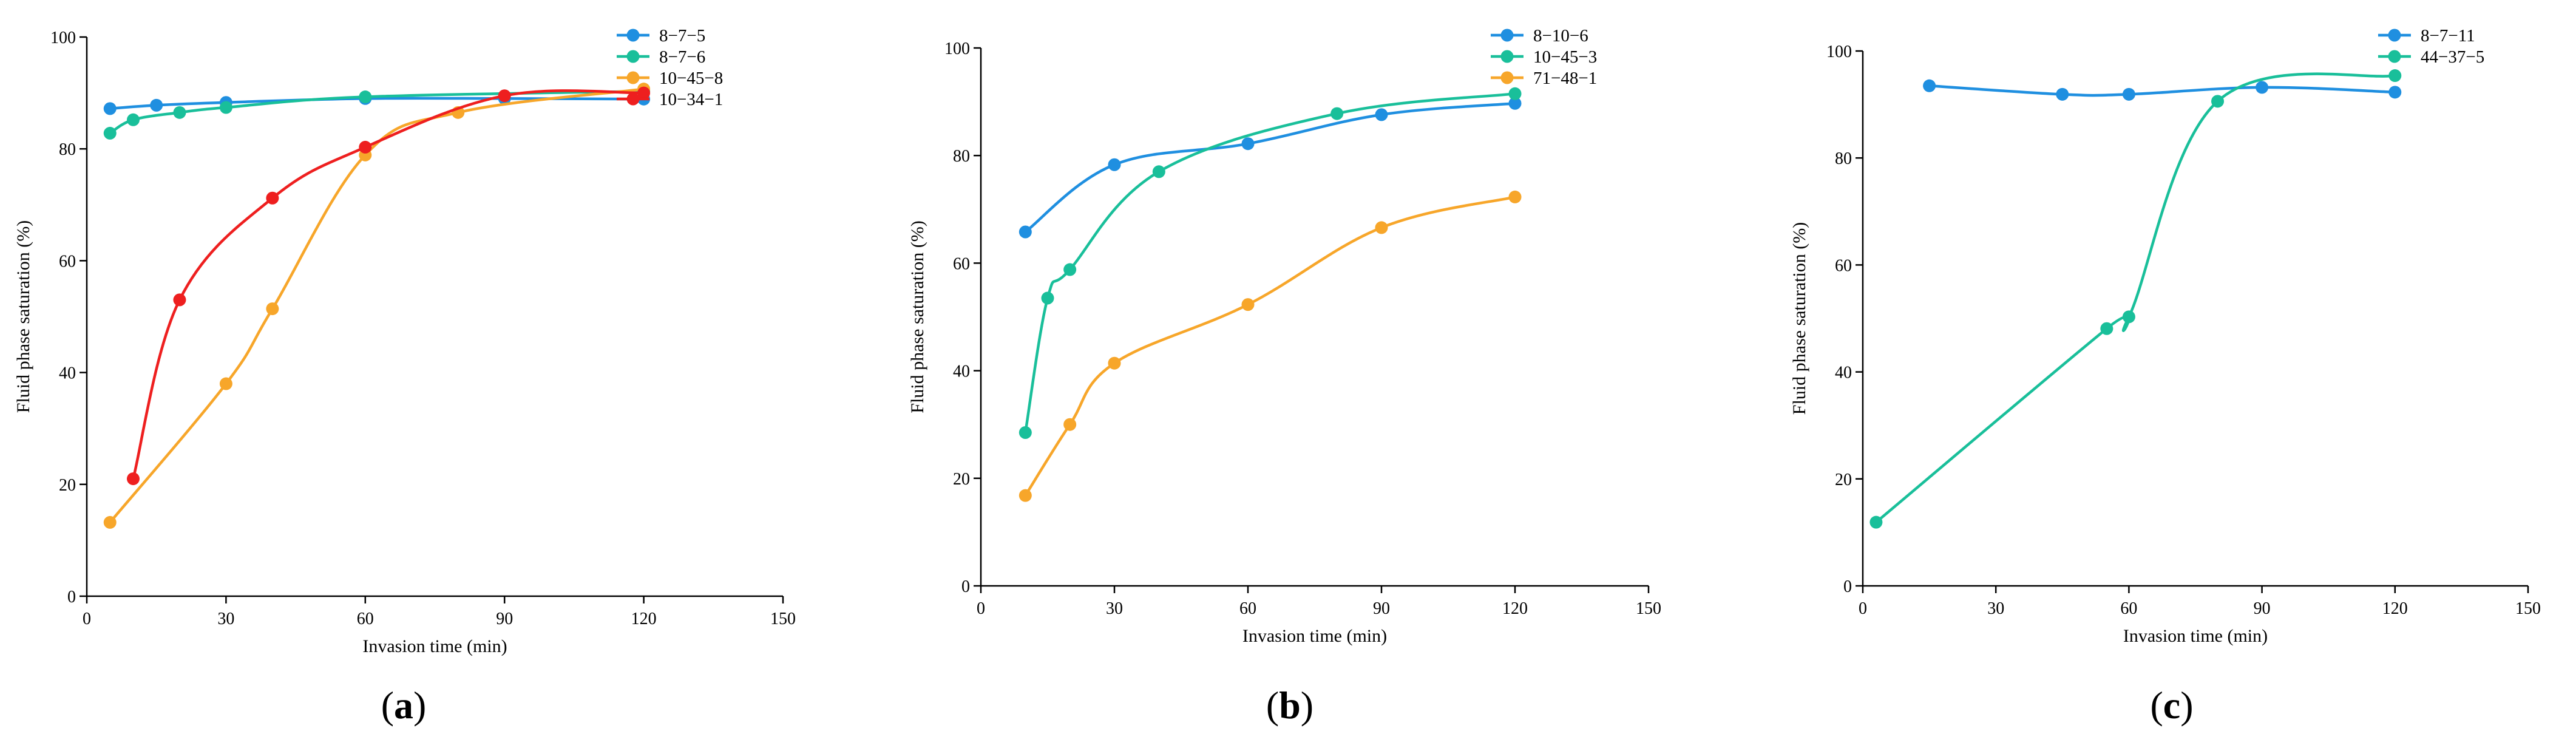 The width and height of the screenshot is (2576, 751). I want to click on legend: 8−10−610−45−3 71−48−1, so click(1544, 57).